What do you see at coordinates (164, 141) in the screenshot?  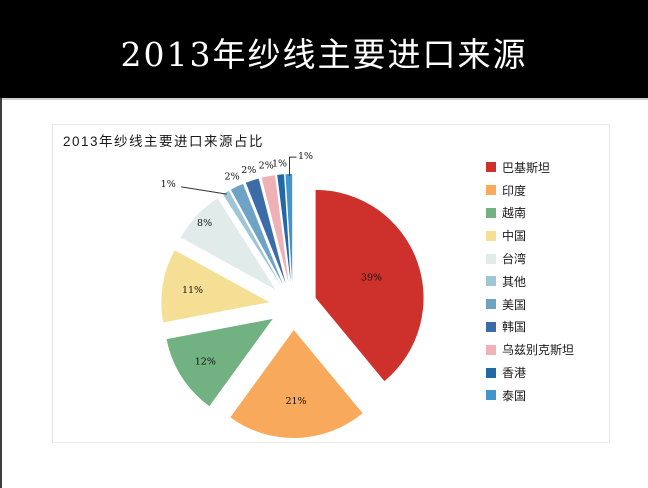 I see `chart-title: 2013年纱线主要进口来源占比` at bounding box center [164, 141].